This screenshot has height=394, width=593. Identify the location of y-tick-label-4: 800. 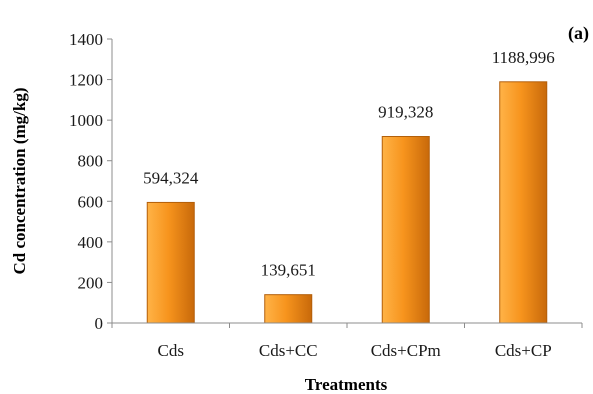
(91, 161).